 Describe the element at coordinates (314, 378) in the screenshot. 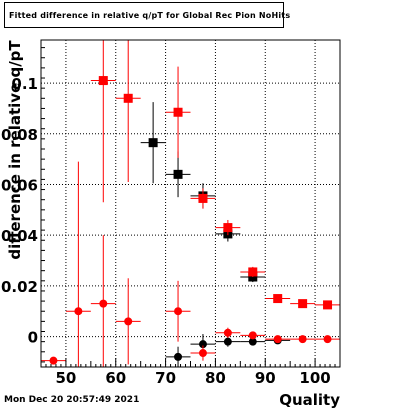

I see `x-tick-label: 100` at that location.